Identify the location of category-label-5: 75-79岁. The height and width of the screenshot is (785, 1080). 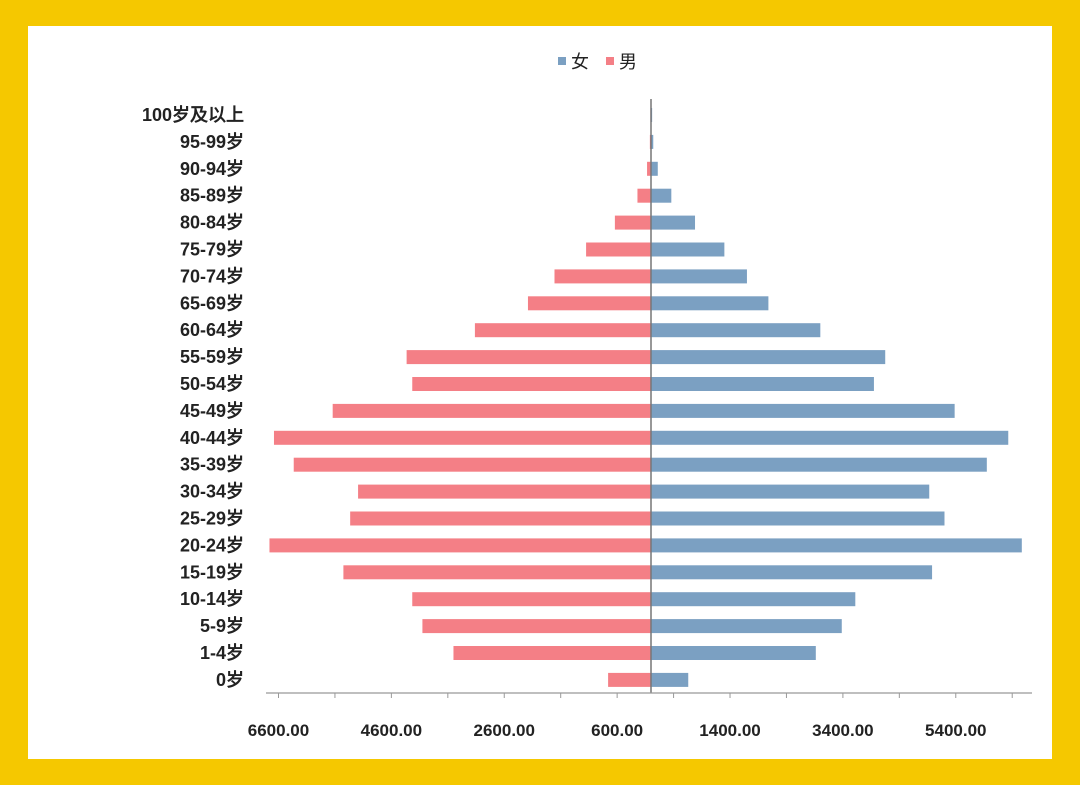
(212, 249).